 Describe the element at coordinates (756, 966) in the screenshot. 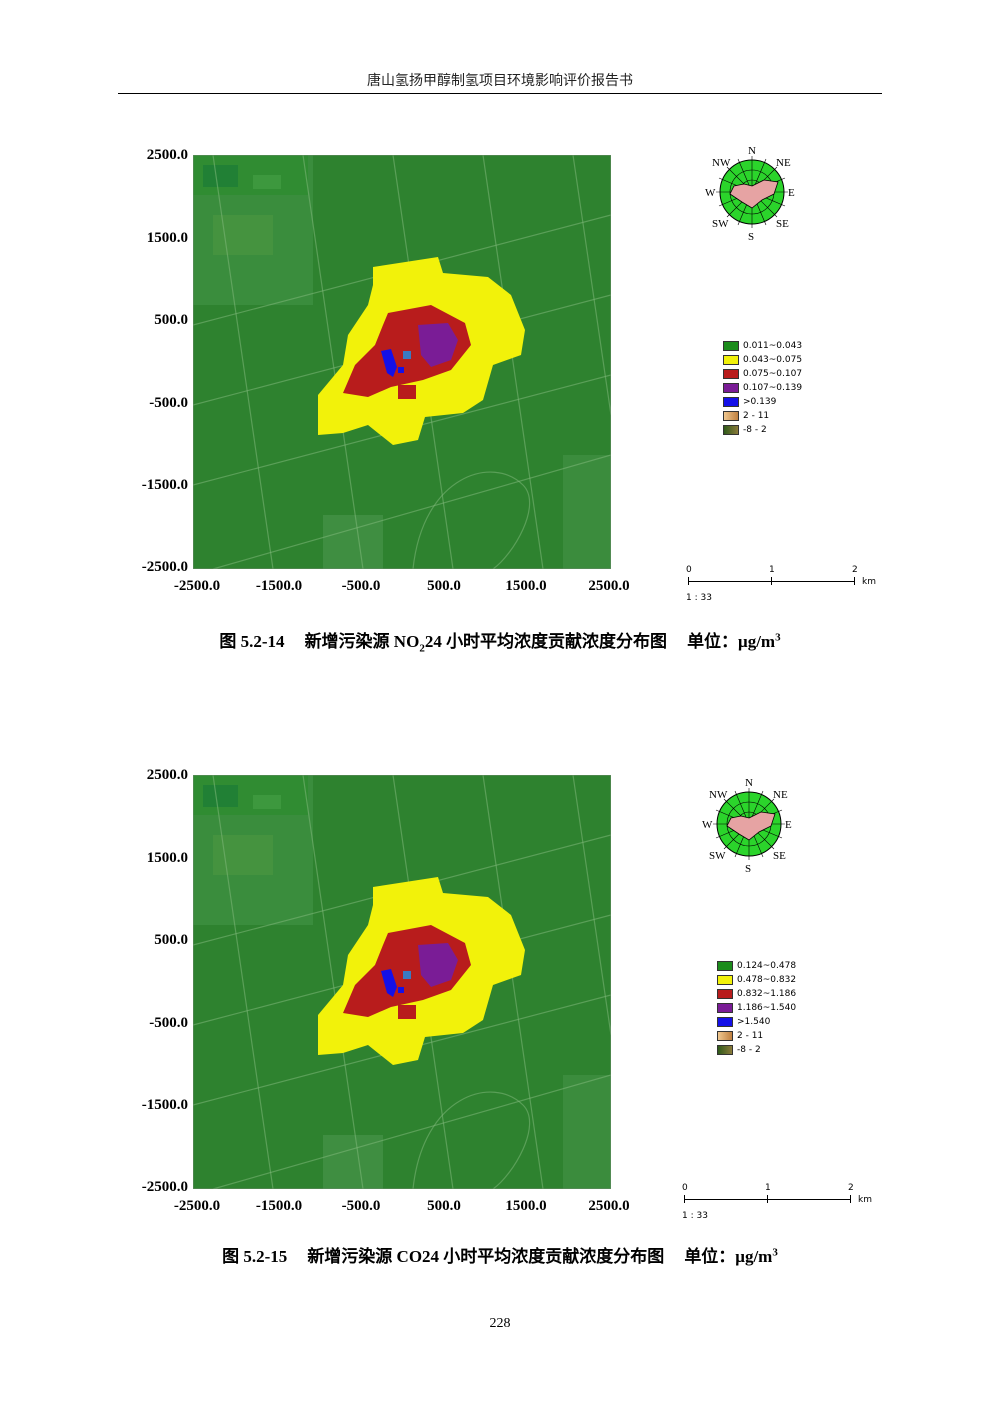

I see `legend-item: 0.124~0.478` at that location.